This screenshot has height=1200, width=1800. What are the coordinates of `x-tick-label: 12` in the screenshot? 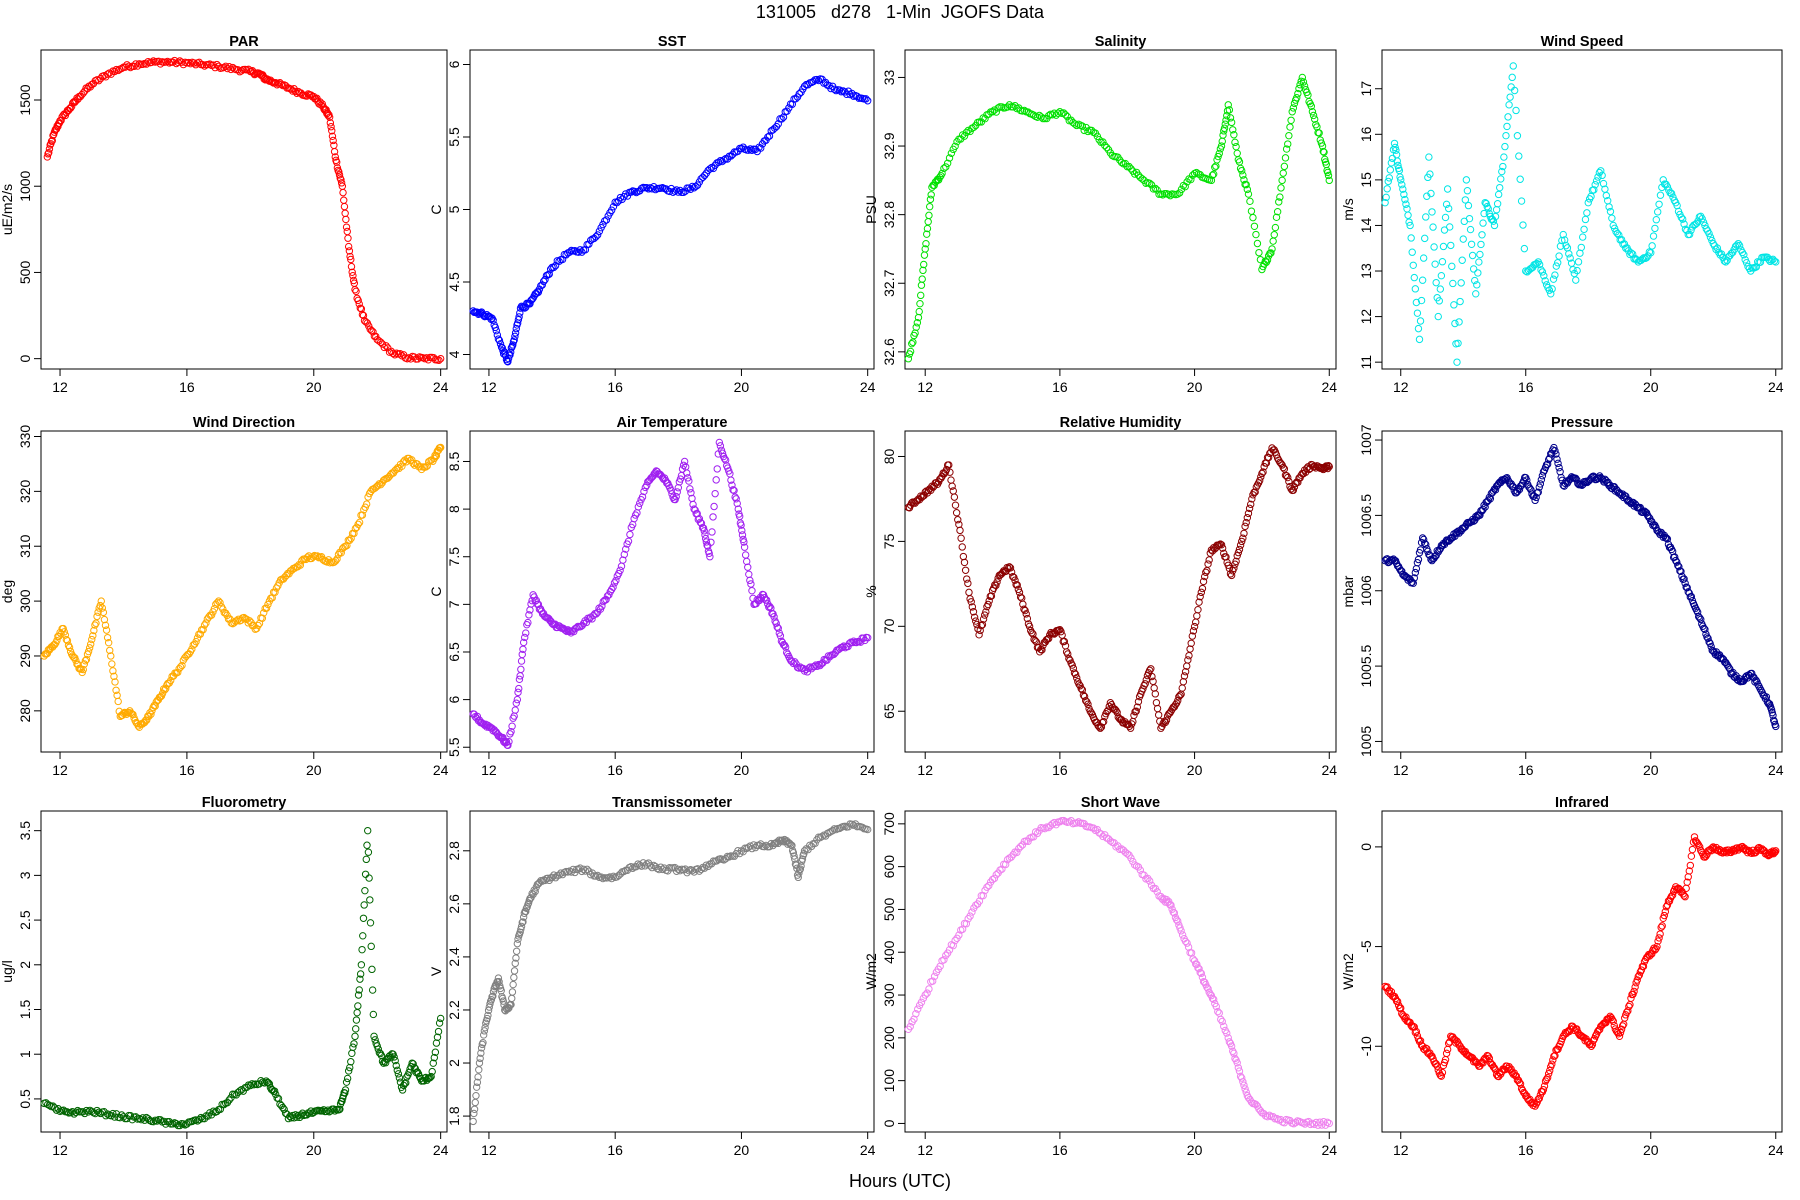 It's located at (489, 1150).